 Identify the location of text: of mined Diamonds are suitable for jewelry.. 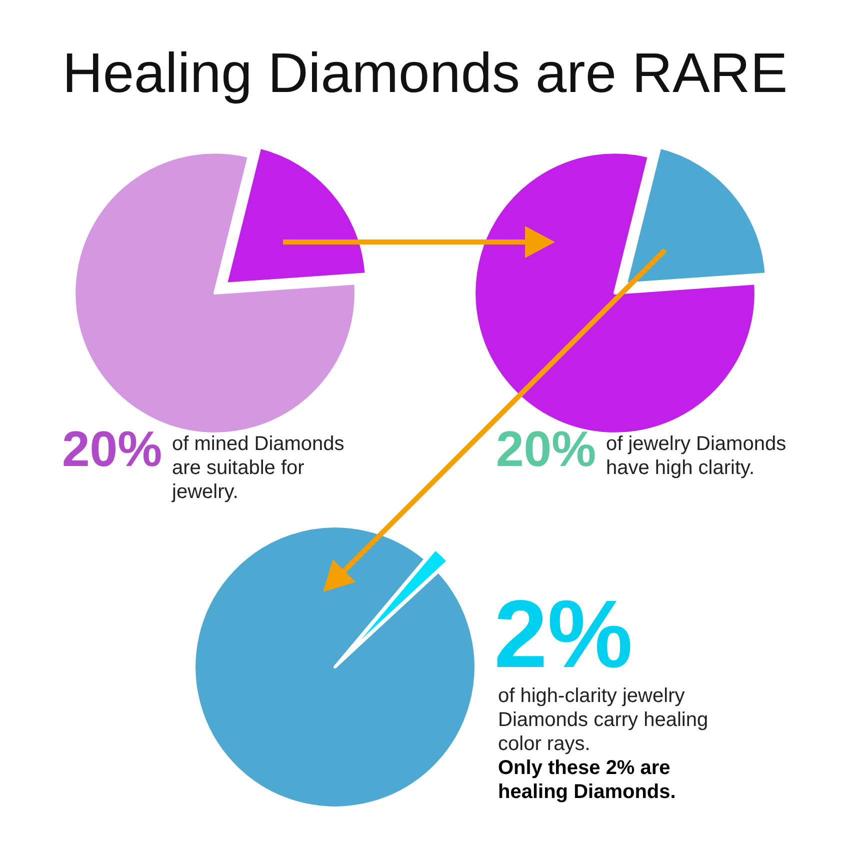
(259, 468).